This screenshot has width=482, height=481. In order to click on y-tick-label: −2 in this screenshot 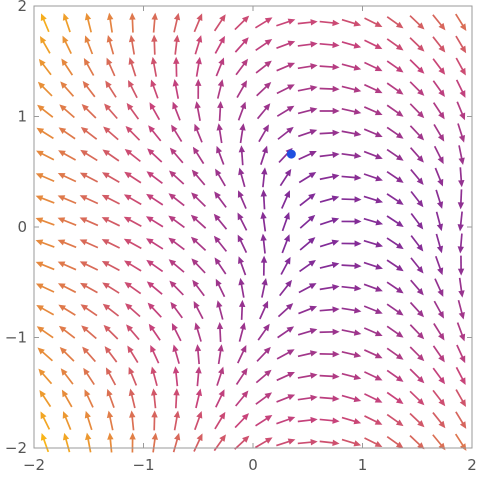, I will do `click(16, 448)`.